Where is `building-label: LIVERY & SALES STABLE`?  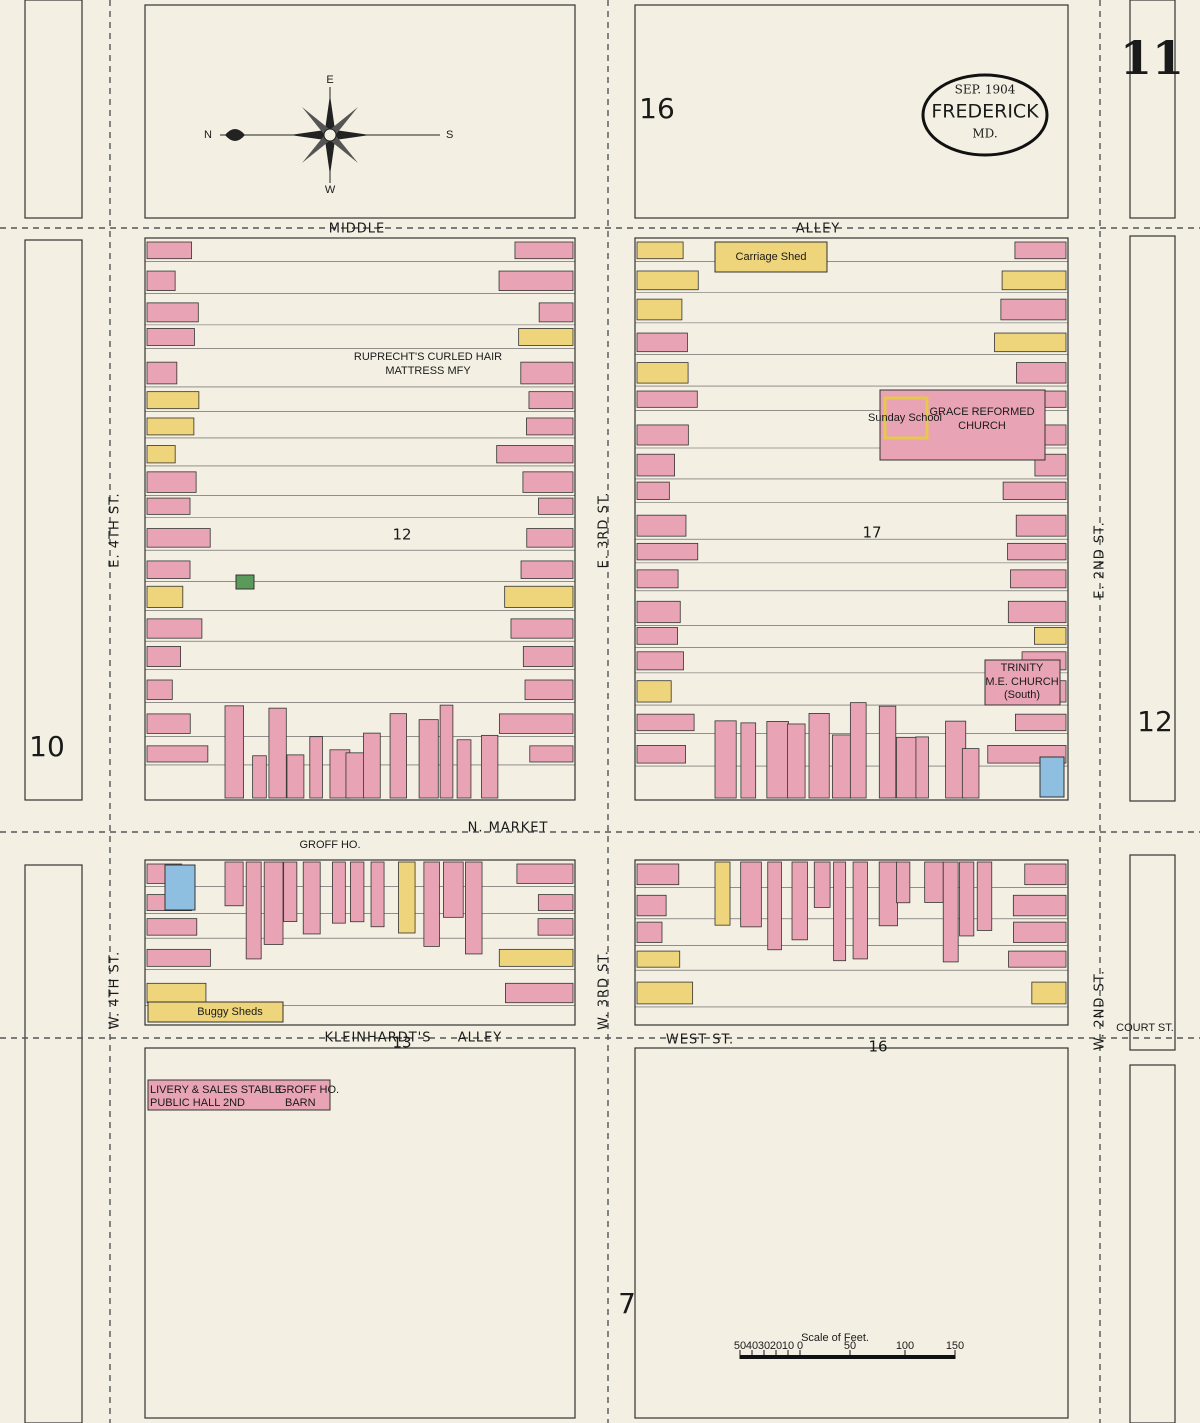
building-label: LIVERY & SALES STABLE is located at coordinates (216, 1090).